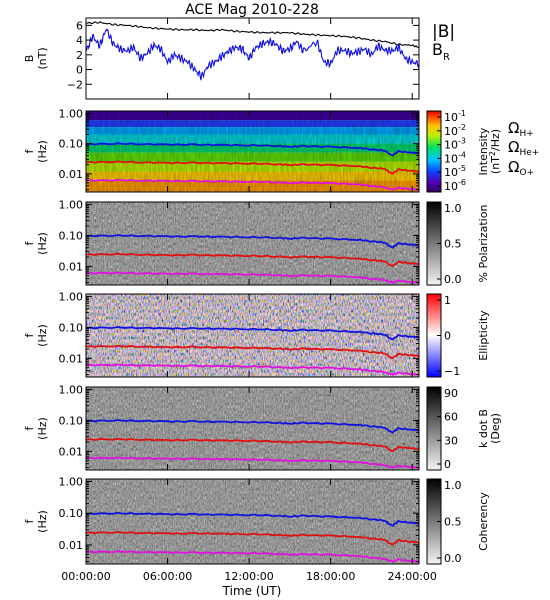 The image size is (550, 600). What do you see at coordinates (451, 417) in the screenshot?
I see `colorbar-tick-label: 60` at bounding box center [451, 417].